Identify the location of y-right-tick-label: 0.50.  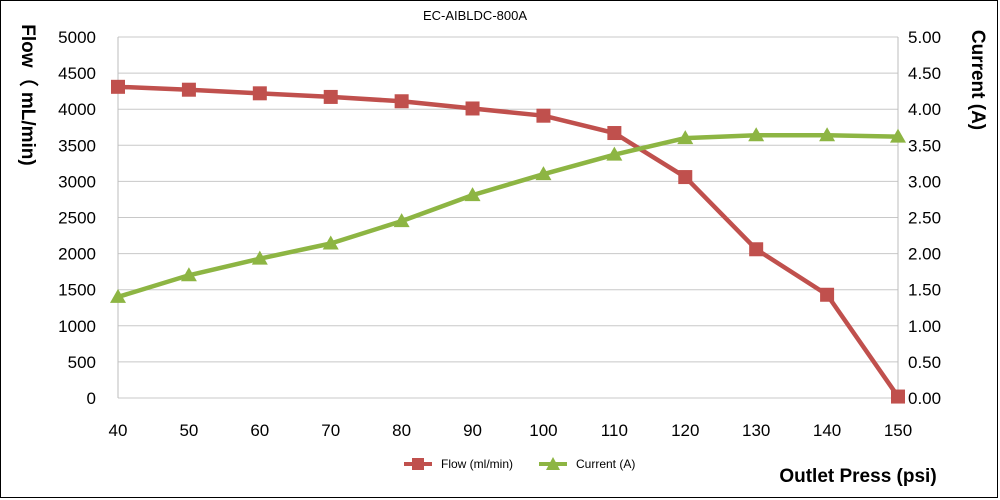
(924, 362).